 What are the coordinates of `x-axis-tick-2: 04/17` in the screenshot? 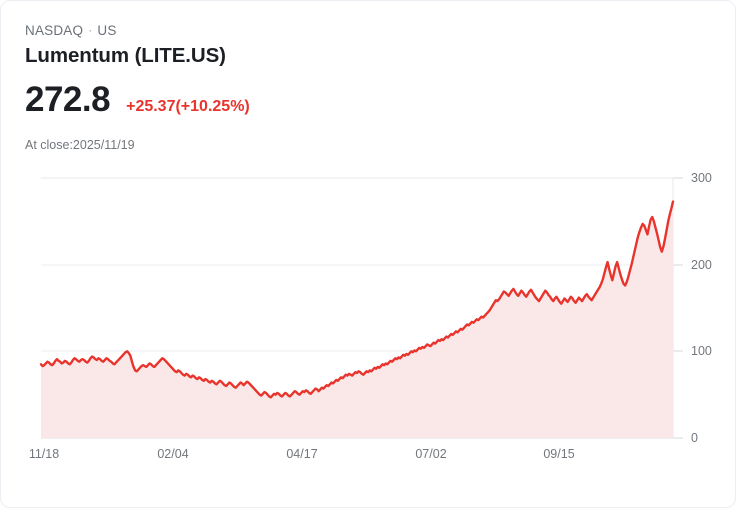 It's located at (302, 454).